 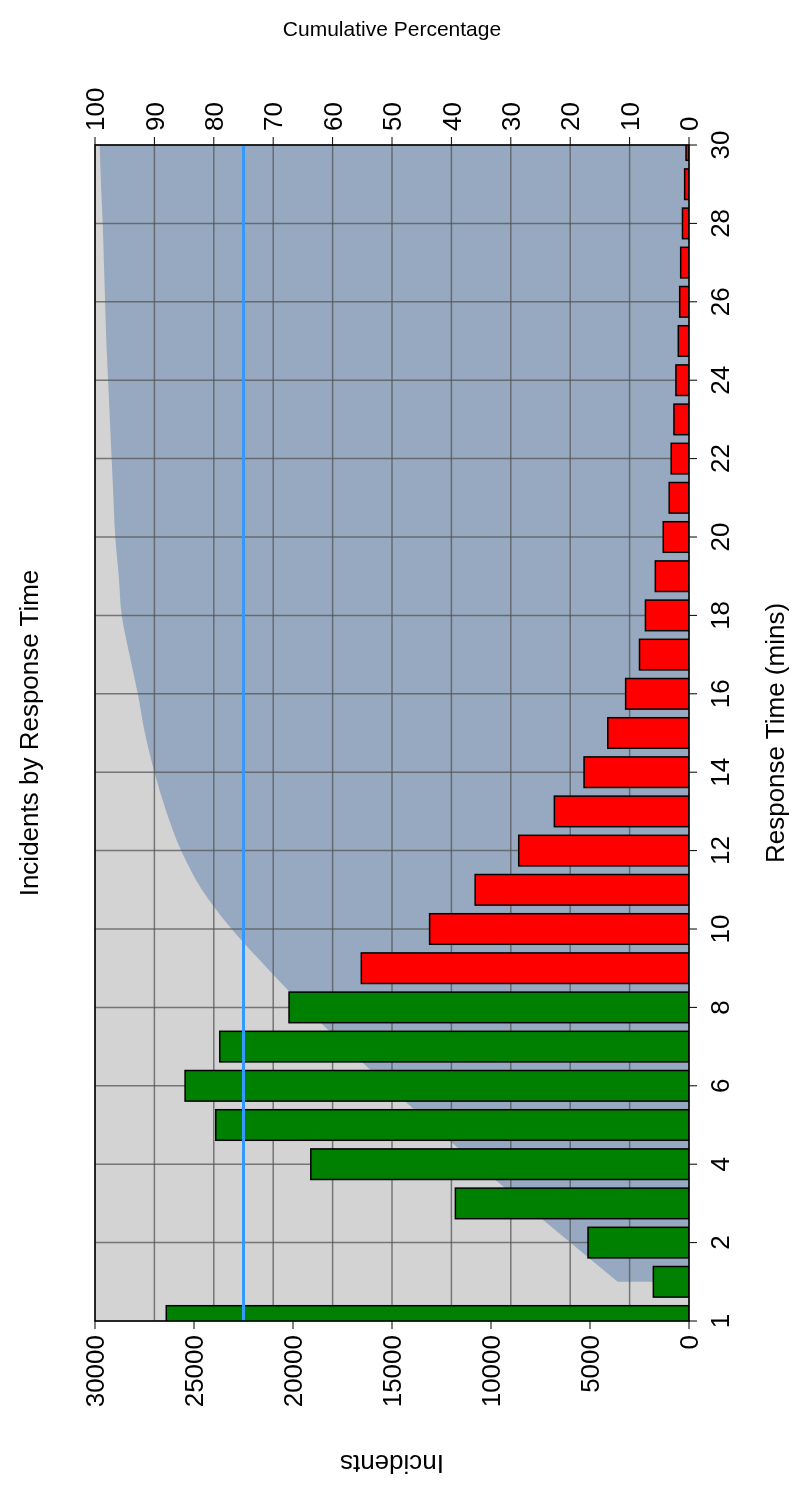 What do you see at coordinates (720, 537) in the screenshot?
I see `y-tick-label: 20` at bounding box center [720, 537].